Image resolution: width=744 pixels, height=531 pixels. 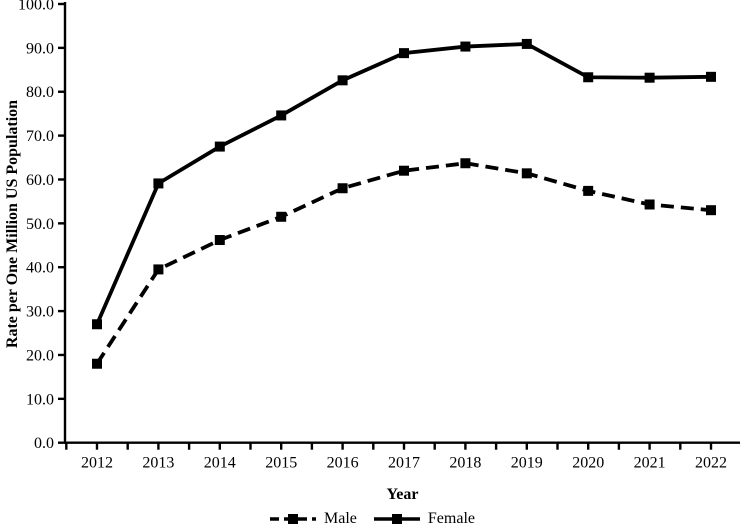 What do you see at coordinates (40, 399) in the screenshot?
I see `y-tick-label: 10.0` at bounding box center [40, 399].